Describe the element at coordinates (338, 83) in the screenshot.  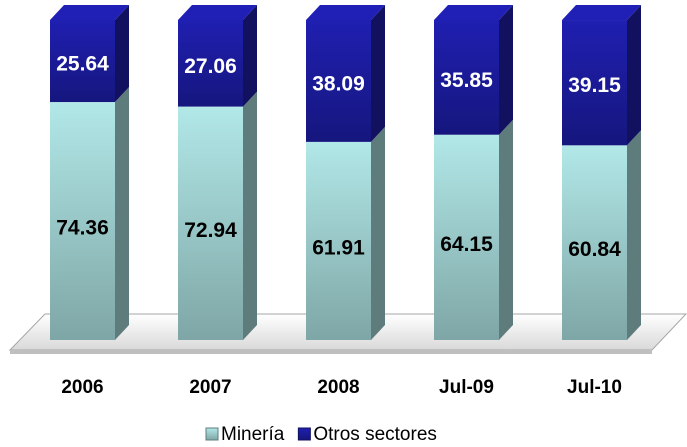
I see `value-label: 38.09` at that location.